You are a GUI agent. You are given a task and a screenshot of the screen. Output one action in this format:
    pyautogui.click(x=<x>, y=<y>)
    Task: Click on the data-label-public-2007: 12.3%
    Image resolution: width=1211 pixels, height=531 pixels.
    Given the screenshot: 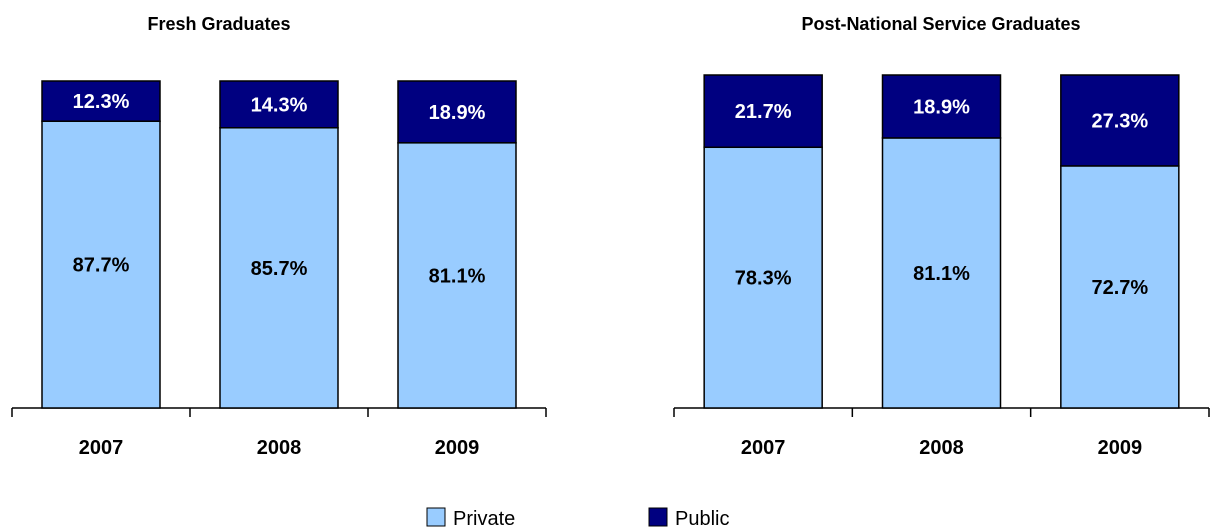 What is the action you would take?
    pyautogui.click(x=101, y=102)
    